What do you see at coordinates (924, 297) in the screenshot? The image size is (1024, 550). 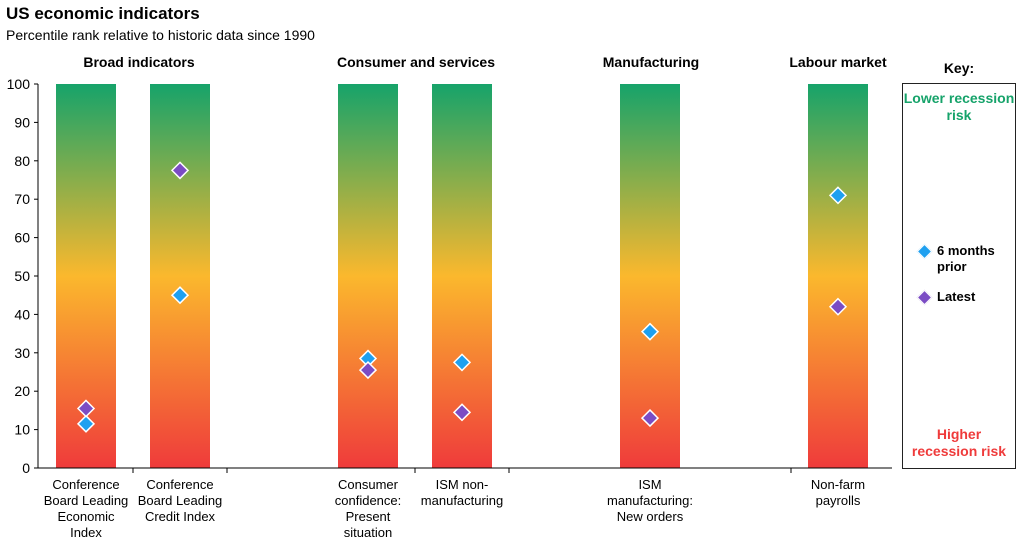 I see `latest-marker-icon` at bounding box center [924, 297].